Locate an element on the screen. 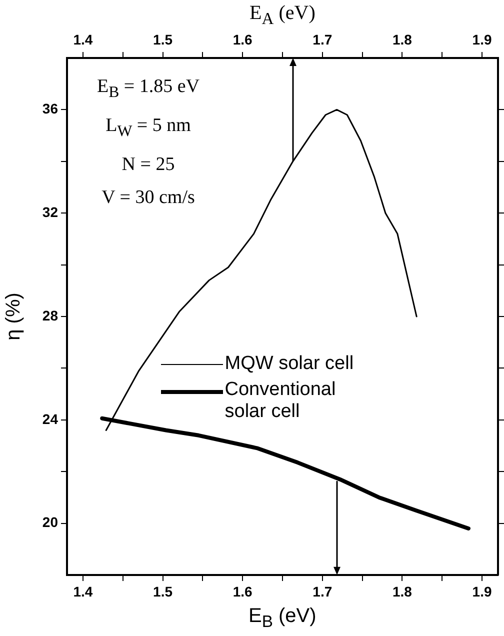 This screenshot has height=636, width=504. x-tick-label: 1.8 is located at coordinates (402, 591).